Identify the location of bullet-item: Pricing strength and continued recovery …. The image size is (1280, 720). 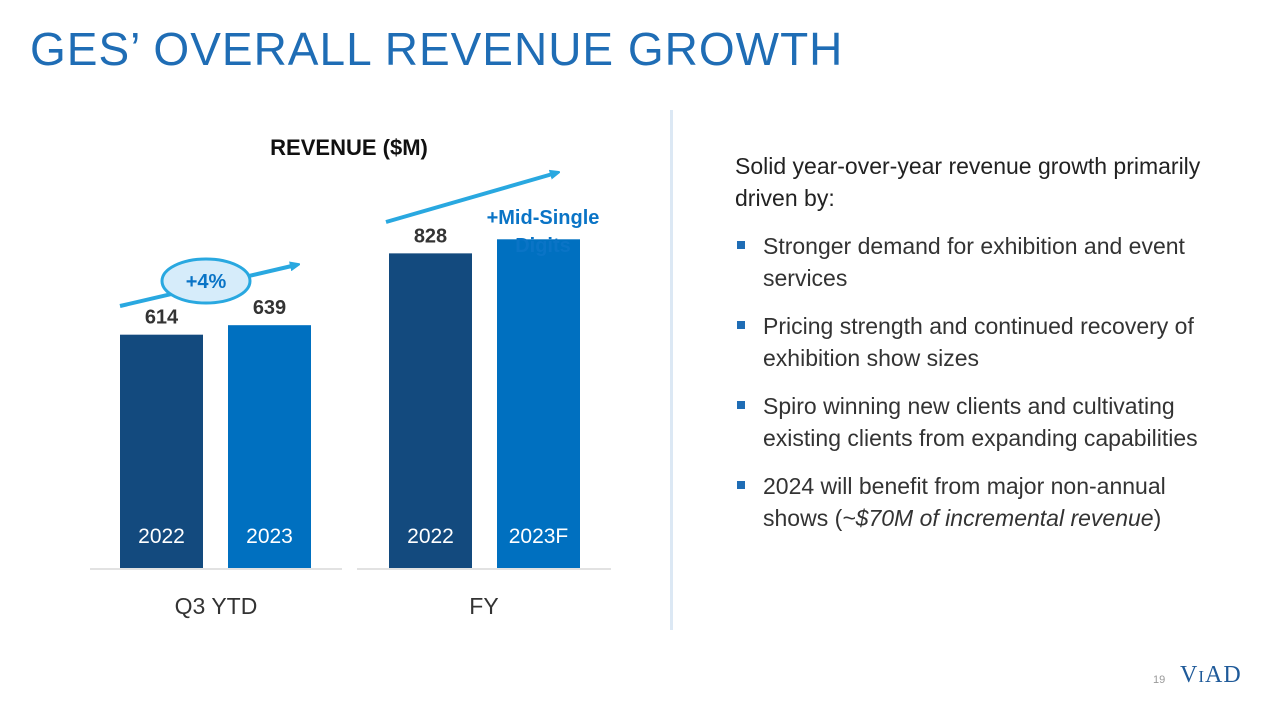
(985, 342).